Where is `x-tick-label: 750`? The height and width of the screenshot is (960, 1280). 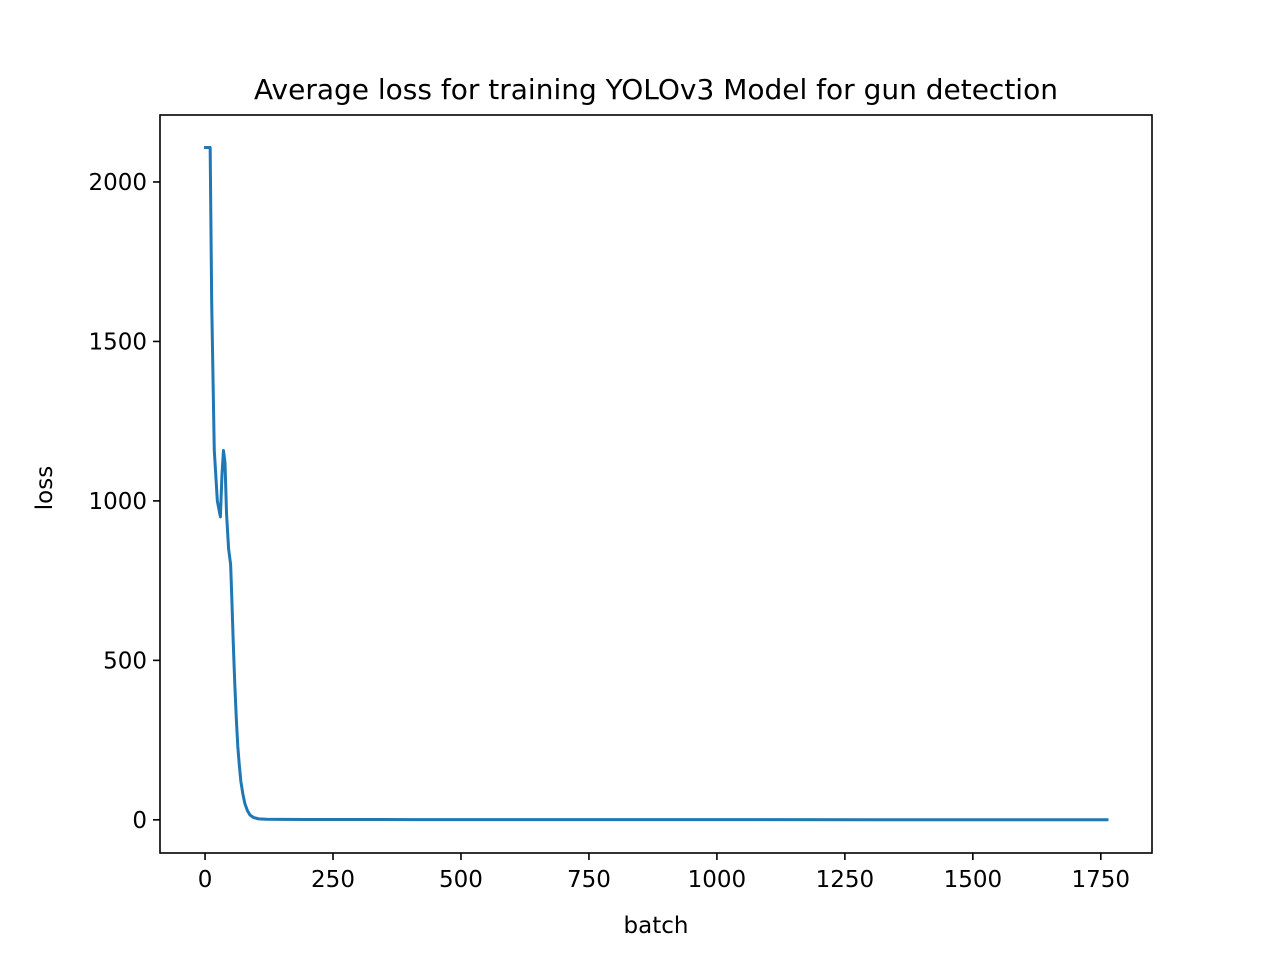 x-tick-label: 750 is located at coordinates (589, 880).